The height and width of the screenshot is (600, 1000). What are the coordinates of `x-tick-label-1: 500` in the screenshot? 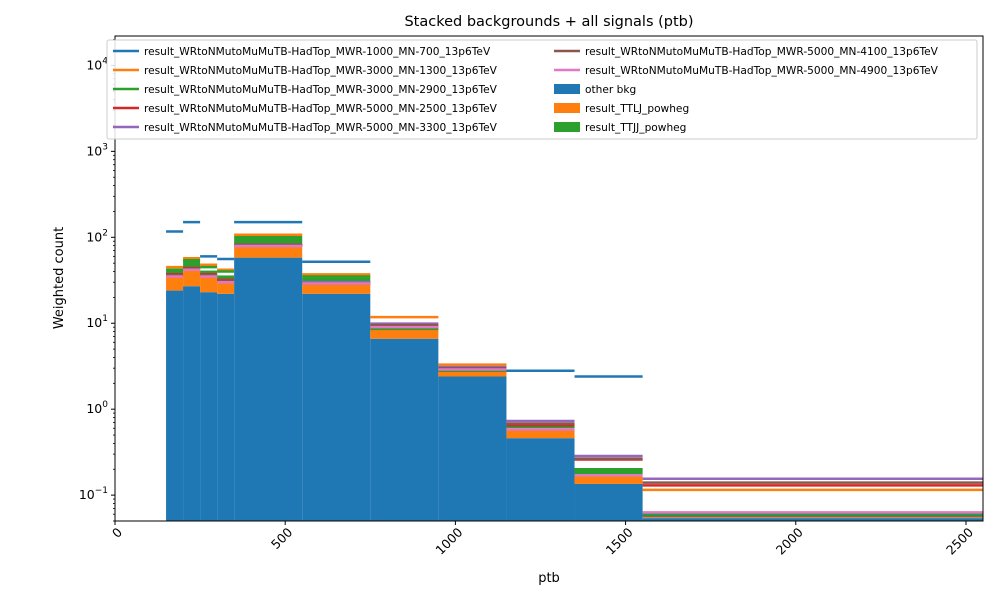 It's located at (282, 538).